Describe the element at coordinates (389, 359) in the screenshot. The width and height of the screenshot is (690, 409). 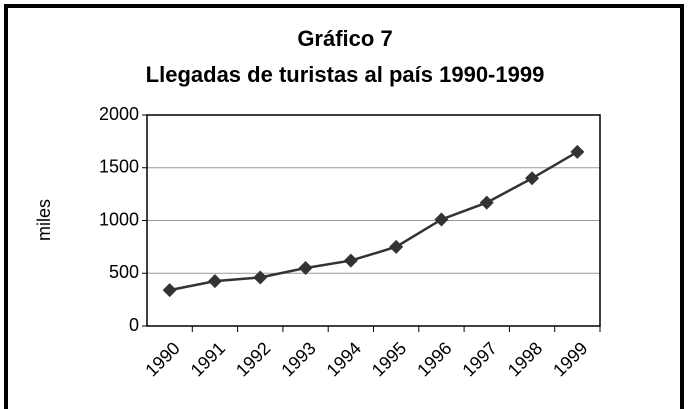
I see `x-tick-label: 1995` at that location.